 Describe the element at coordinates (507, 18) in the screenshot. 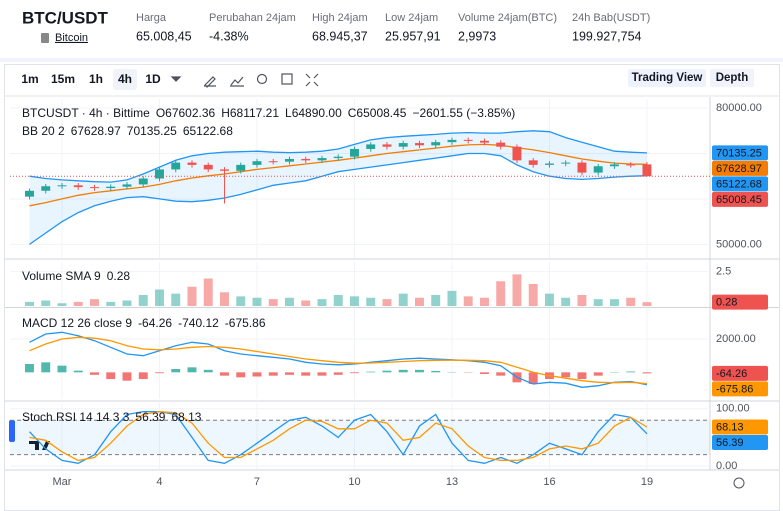

I see `stat-label: Volume 24jam(BTC)` at that location.